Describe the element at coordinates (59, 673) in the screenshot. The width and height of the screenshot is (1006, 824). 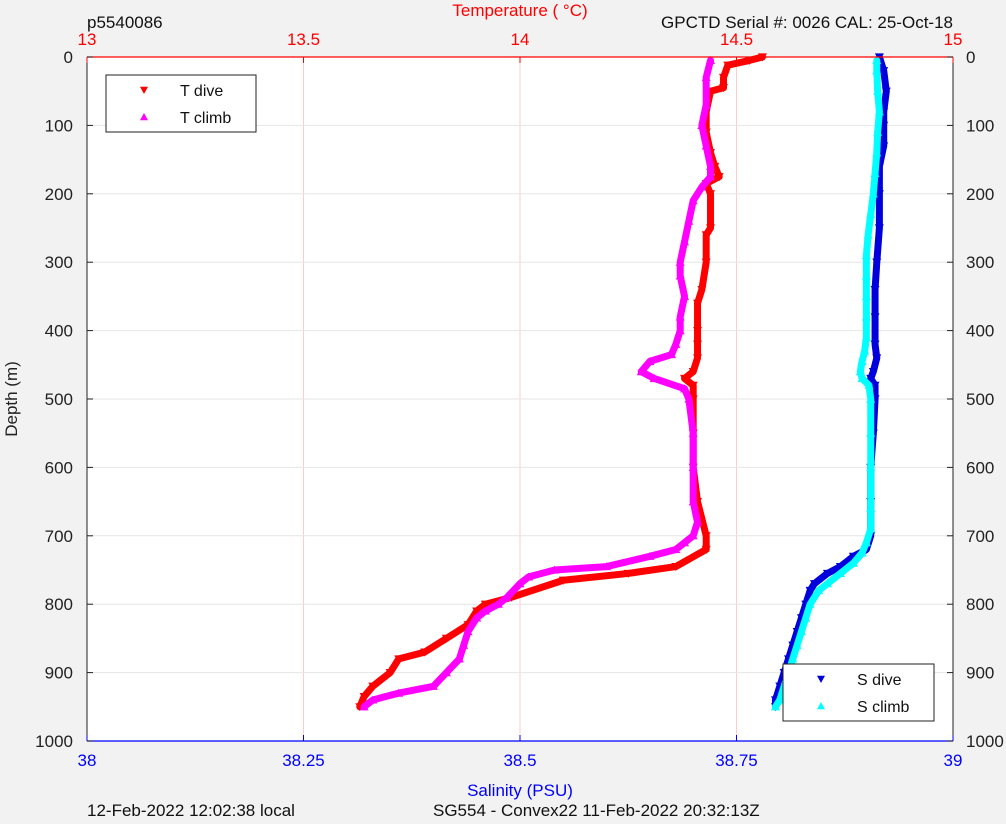
I see `depth-tick-label-left: 900` at that location.